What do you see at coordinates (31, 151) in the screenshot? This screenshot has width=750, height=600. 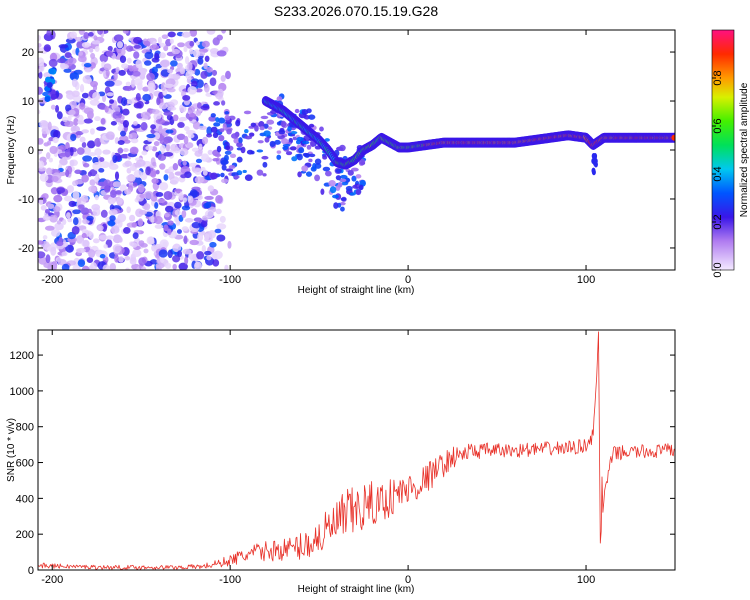 I see `y-tick-label: 0` at bounding box center [31, 151].